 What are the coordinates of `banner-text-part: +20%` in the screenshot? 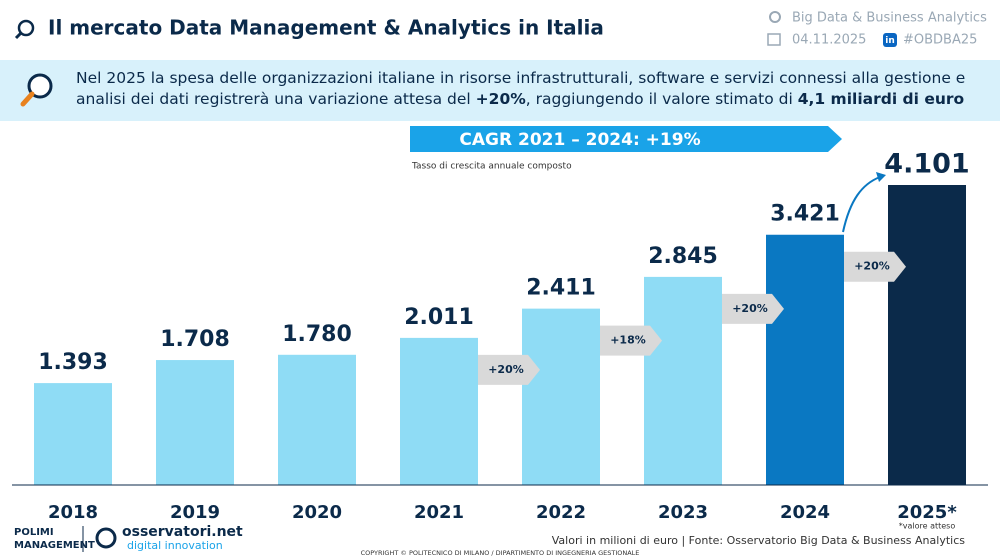 It's located at (500, 99).